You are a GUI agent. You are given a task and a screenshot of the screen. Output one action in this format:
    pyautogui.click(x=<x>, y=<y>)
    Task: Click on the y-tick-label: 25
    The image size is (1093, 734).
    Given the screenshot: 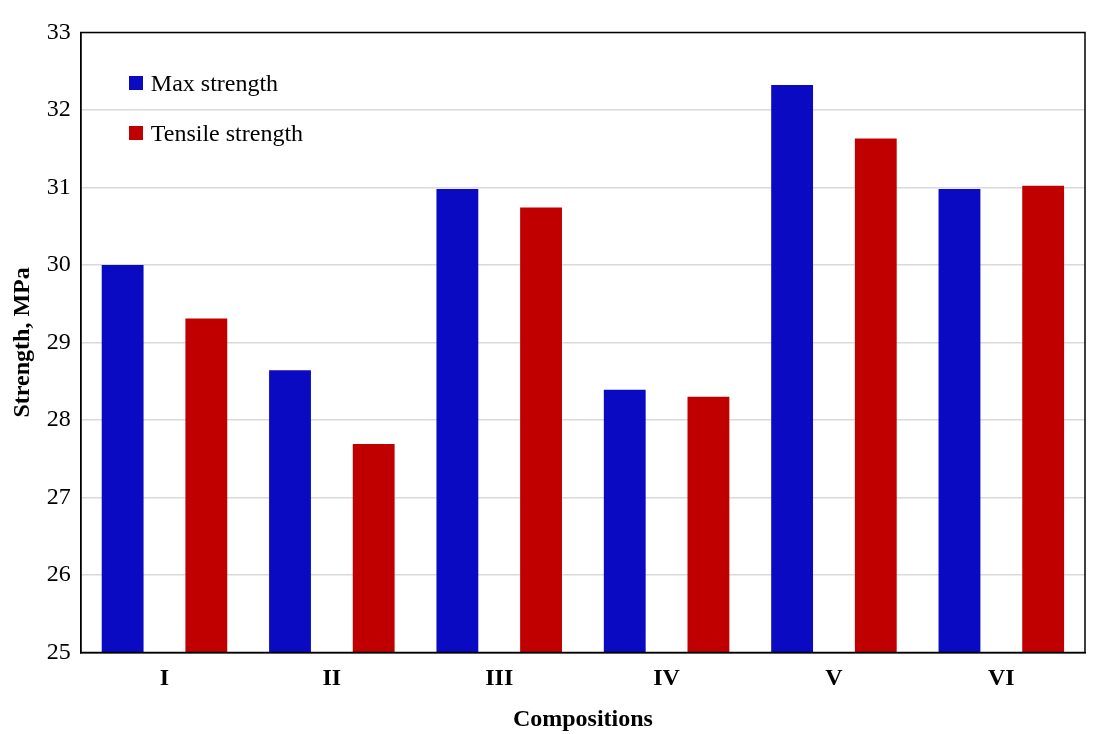 What is the action you would take?
    pyautogui.click(x=58, y=650)
    